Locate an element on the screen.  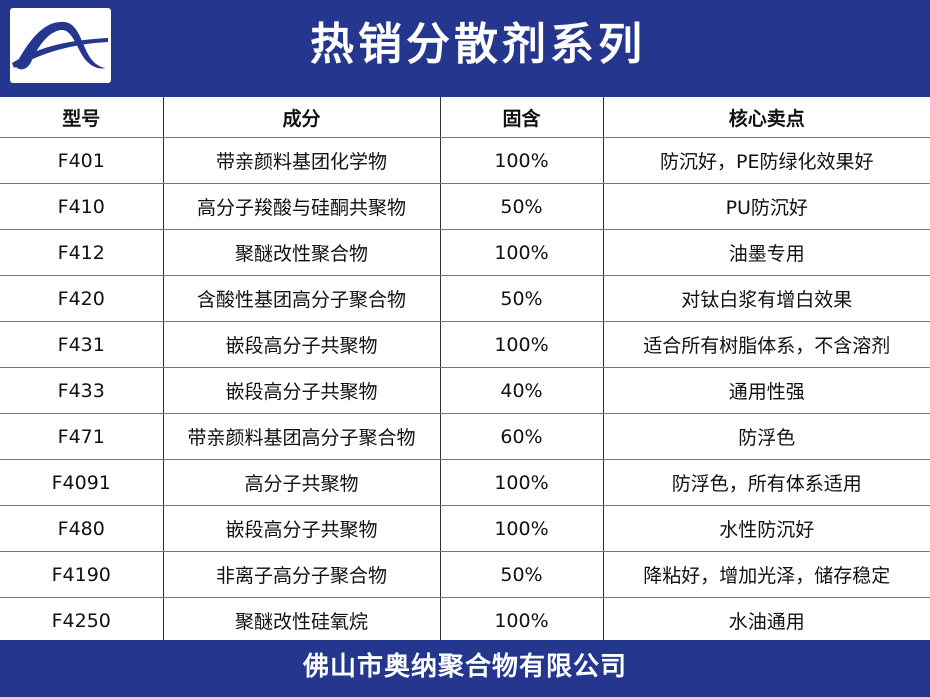
cell-selling-point: 油墨专用 is located at coordinates (766, 252).